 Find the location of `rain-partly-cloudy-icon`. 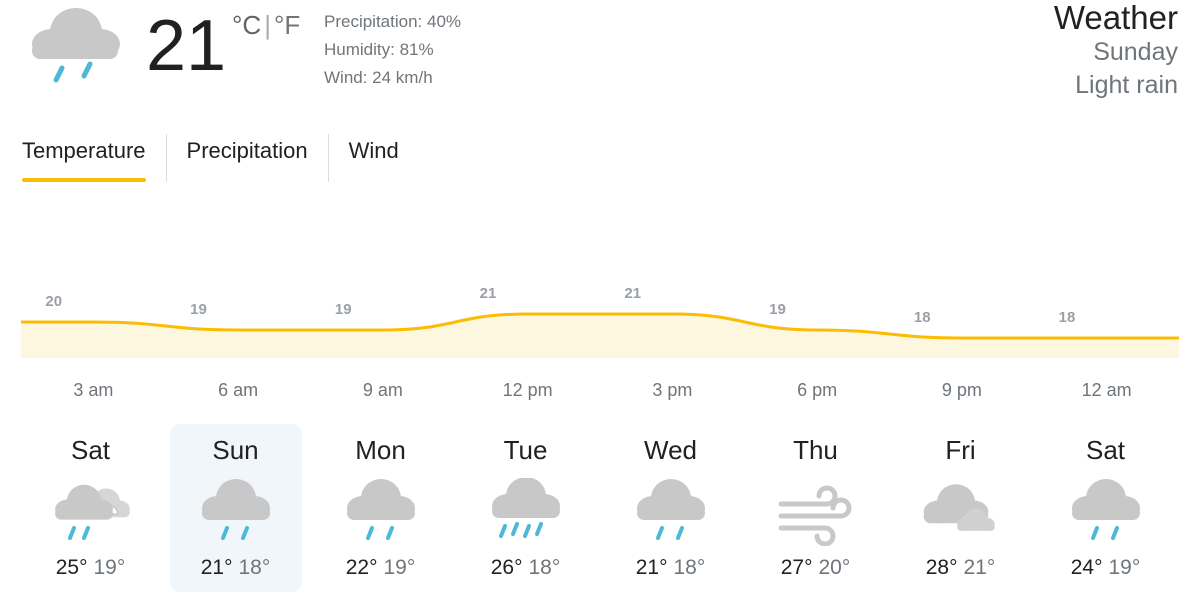

rain-partly-cloudy-icon is located at coordinates (92, 512).